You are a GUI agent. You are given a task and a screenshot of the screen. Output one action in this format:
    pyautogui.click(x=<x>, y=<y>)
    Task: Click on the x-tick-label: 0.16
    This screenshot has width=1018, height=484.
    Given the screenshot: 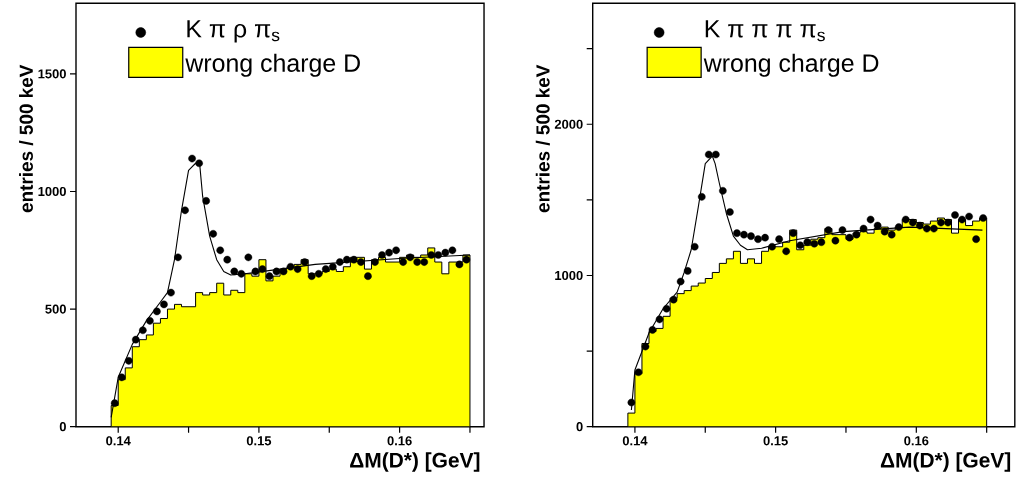 What is the action you would take?
    pyautogui.click(x=399, y=441)
    